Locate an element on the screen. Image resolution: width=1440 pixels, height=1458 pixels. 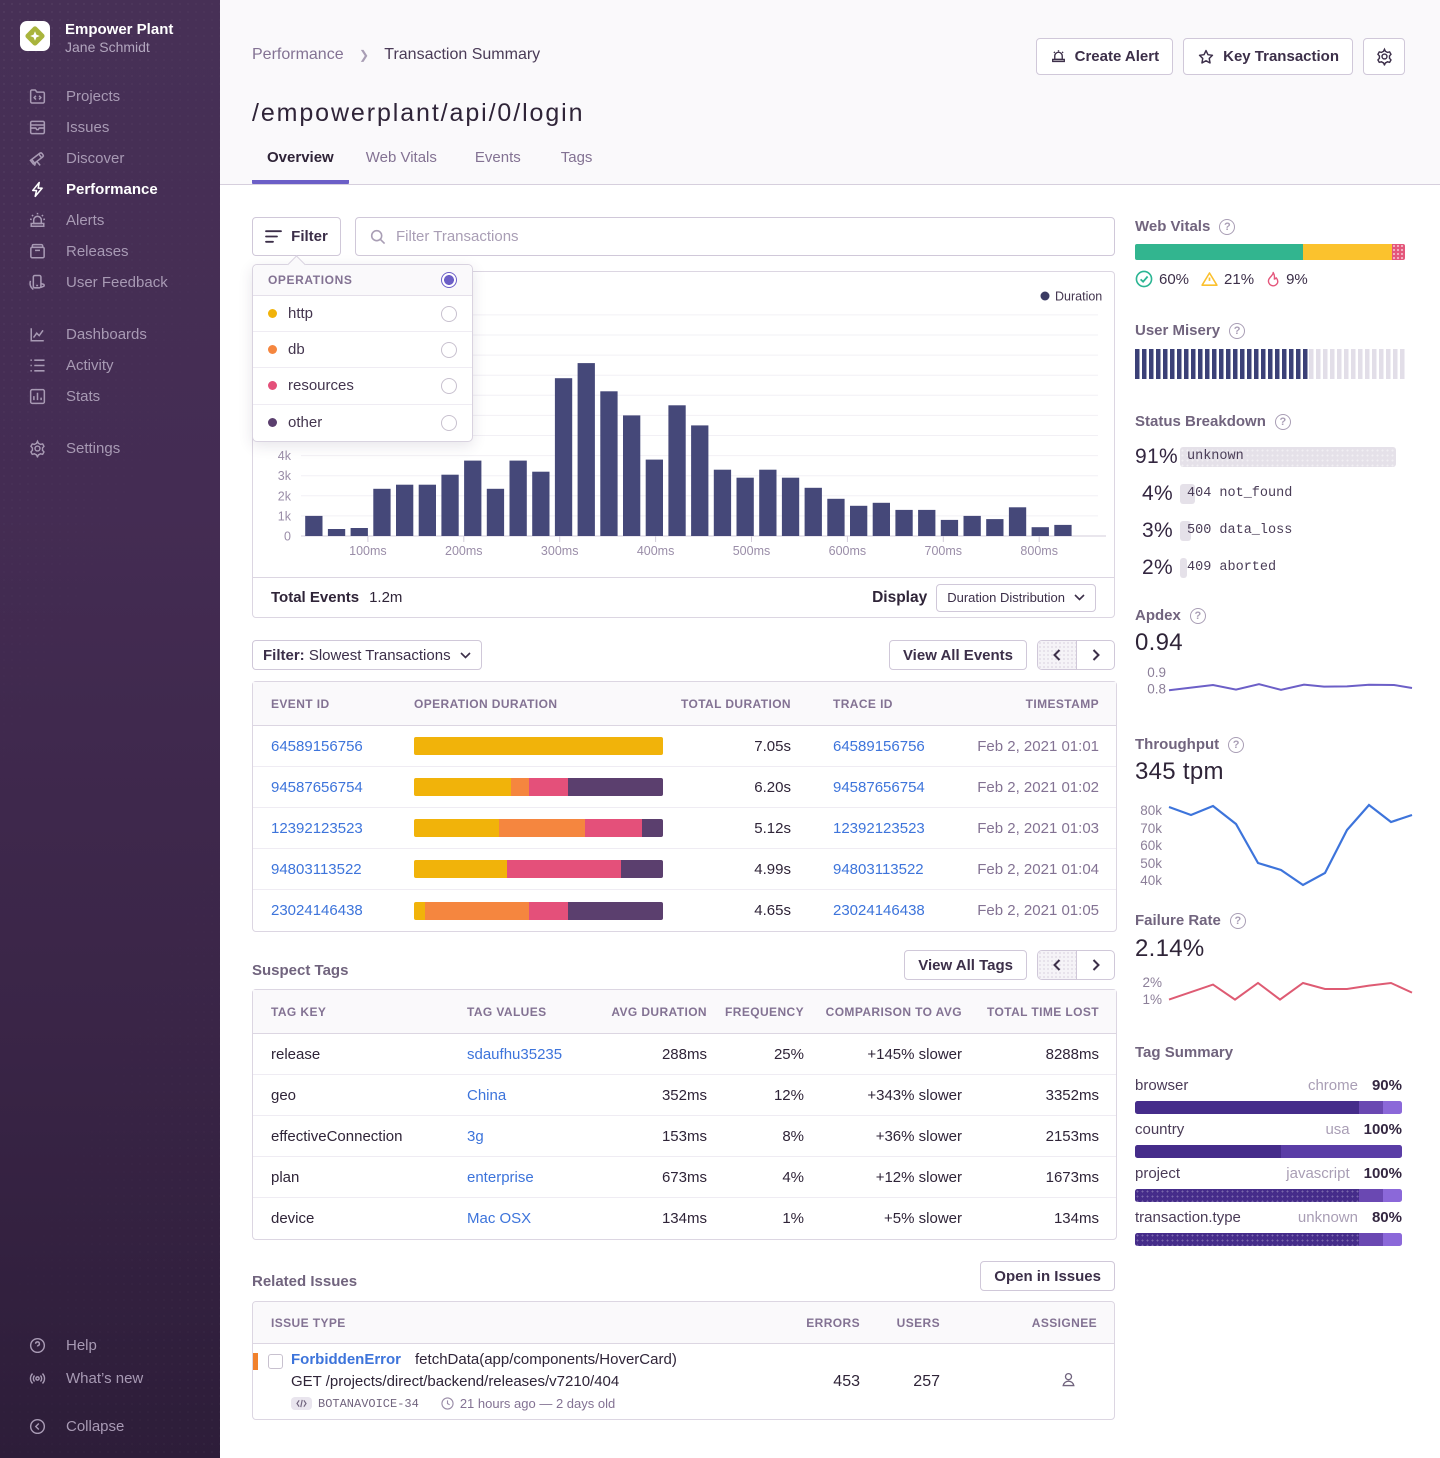
svg-text: 80k is located at coordinates (1151, 810).